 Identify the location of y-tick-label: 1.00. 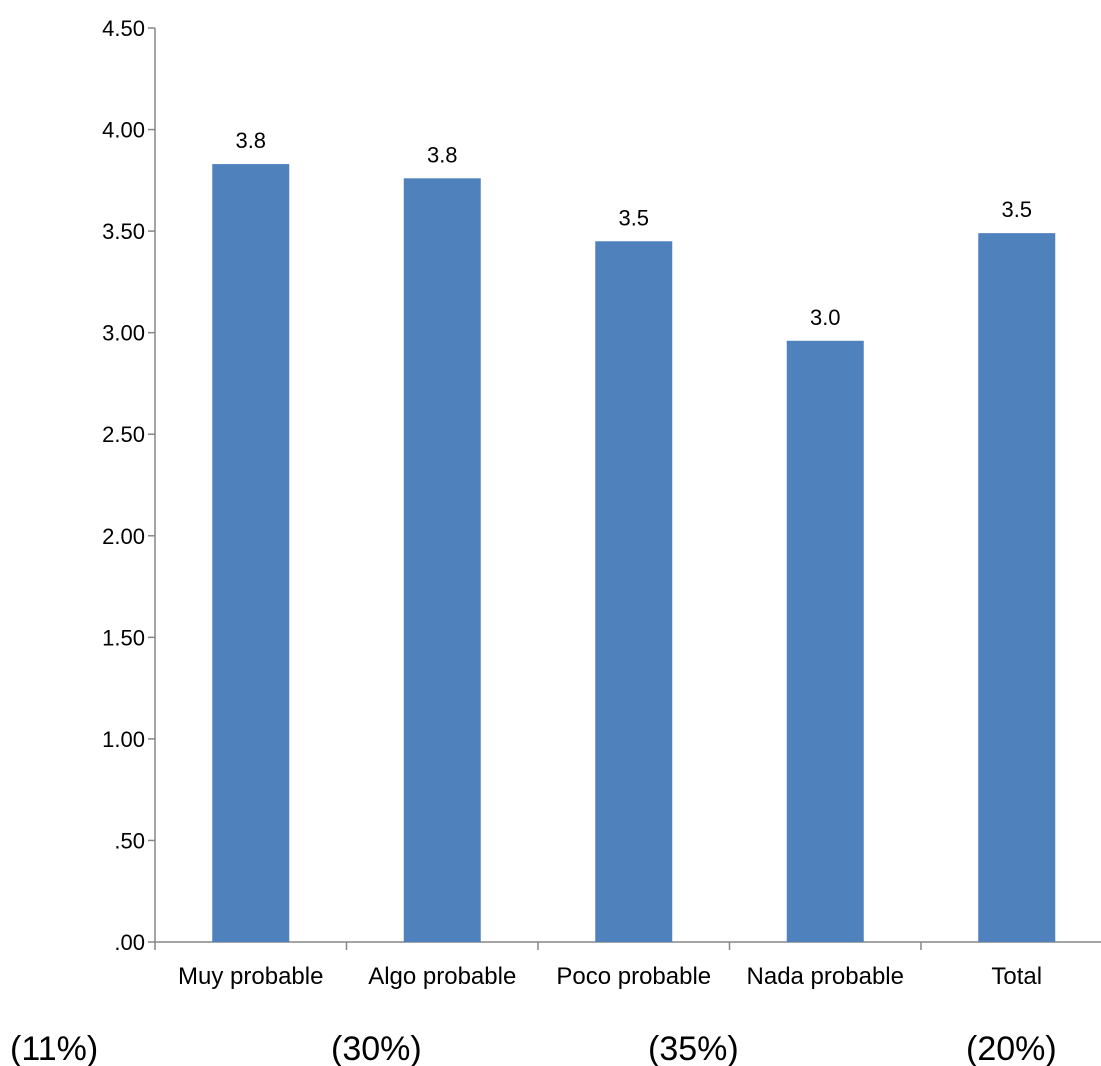
(123, 739).